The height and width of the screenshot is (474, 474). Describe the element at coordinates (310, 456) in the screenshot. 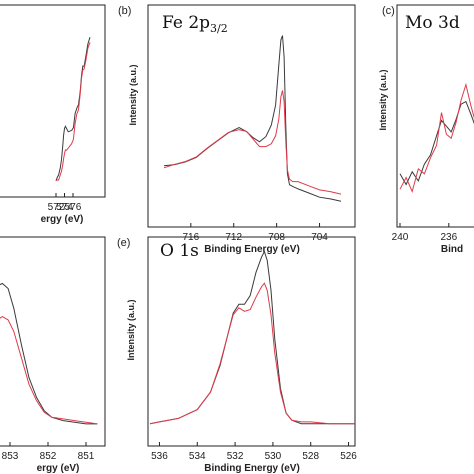

I see `x-tick-label: 528` at that location.